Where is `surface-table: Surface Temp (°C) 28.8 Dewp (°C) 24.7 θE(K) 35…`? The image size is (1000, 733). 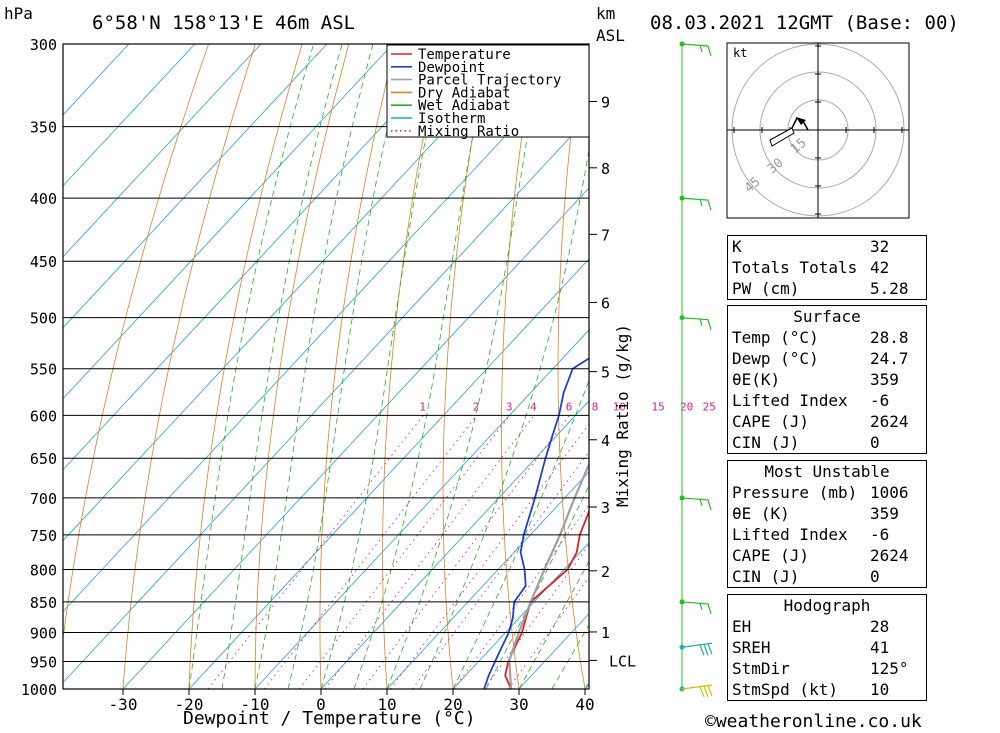 surface-table: Surface Temp (°C) 28.8 Dewp (°C) 24.7 θE(K) 35… is located at coordinates (827, 379).